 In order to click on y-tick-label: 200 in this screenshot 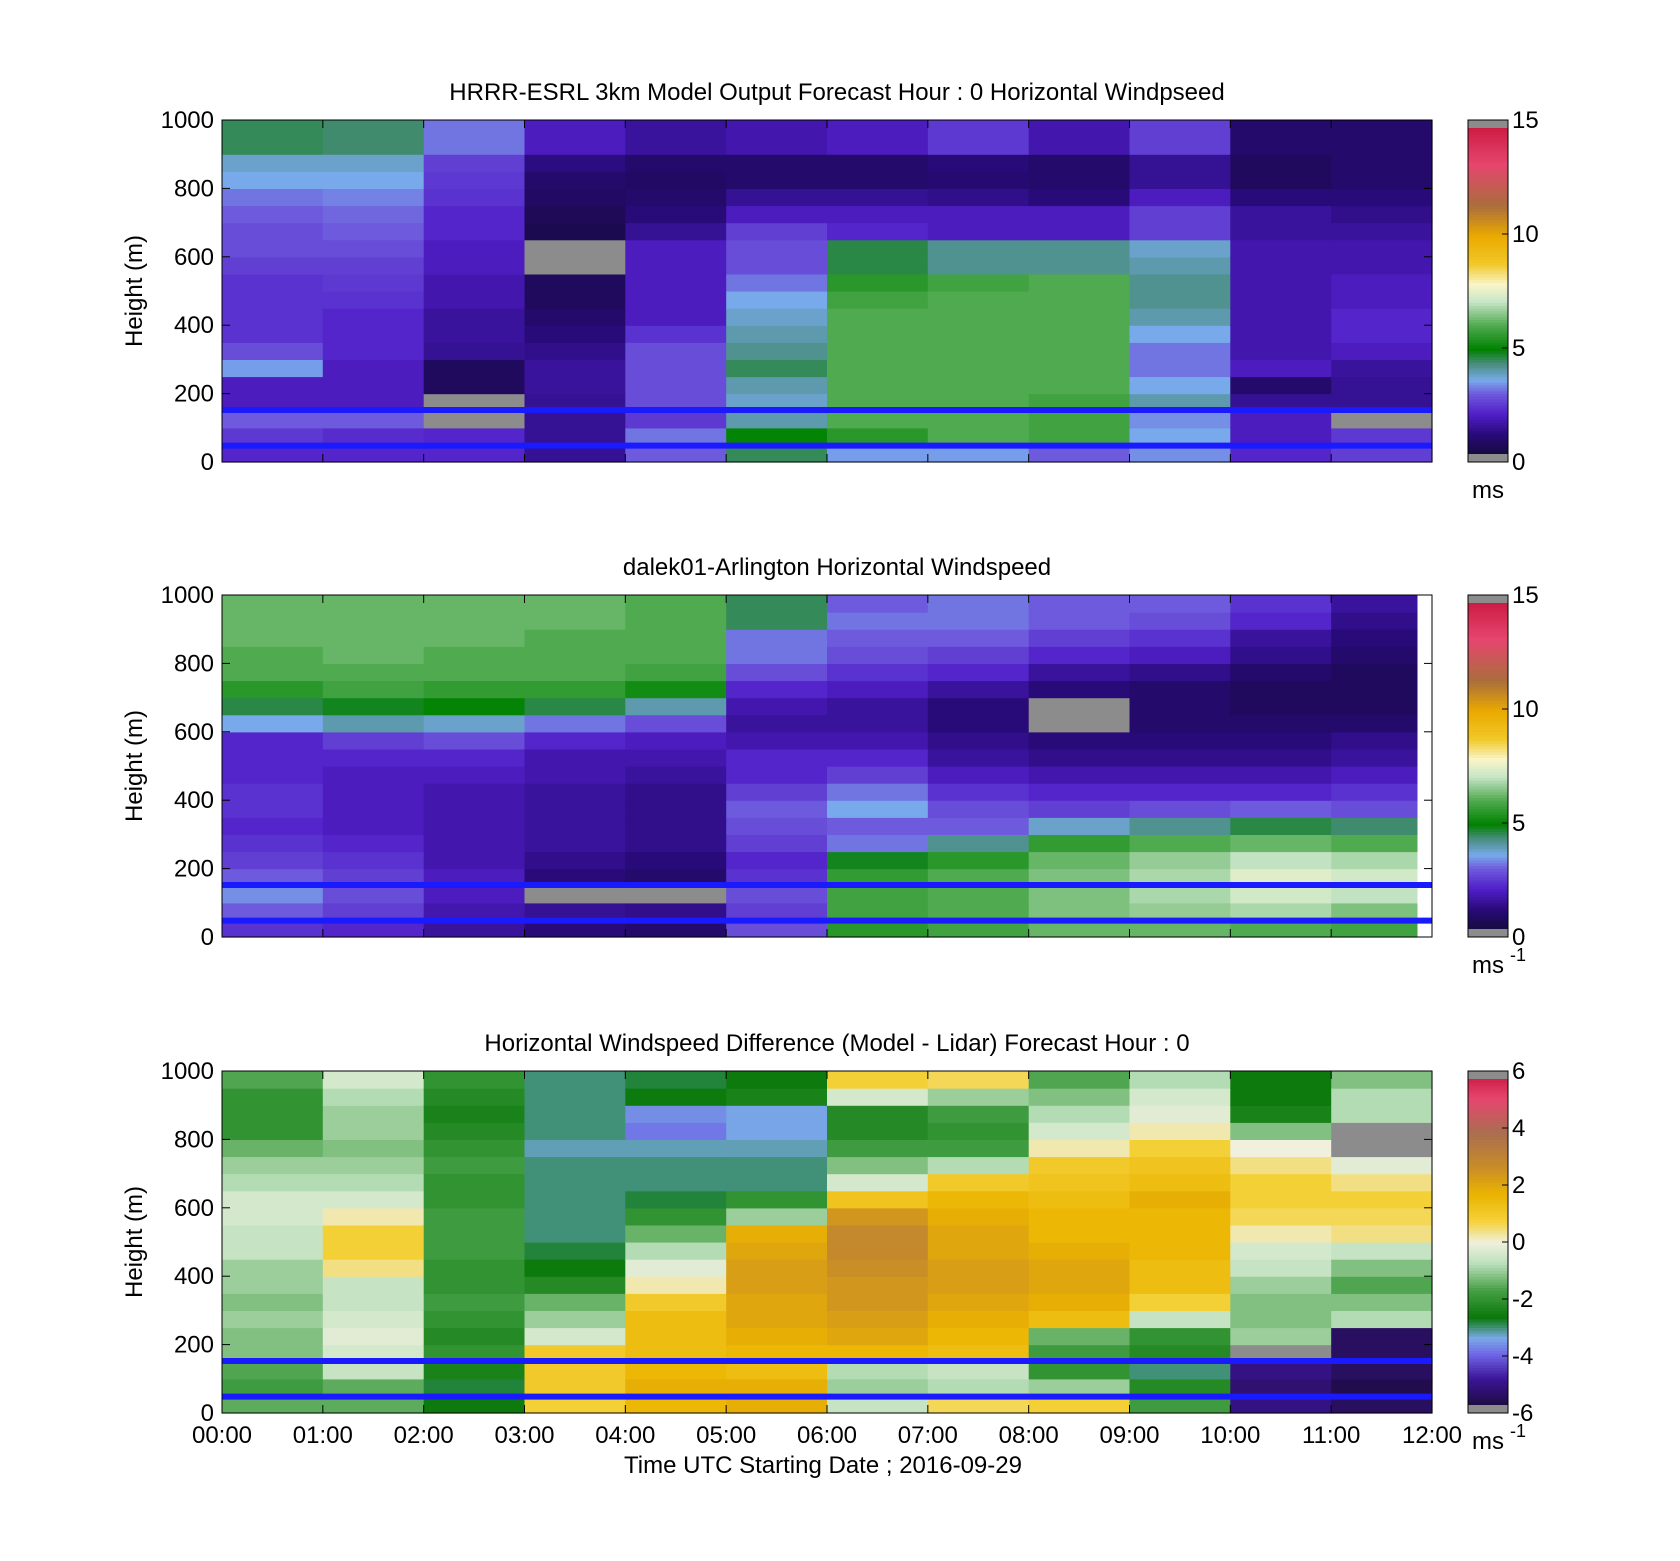, I will do `click(194, 1345)`.